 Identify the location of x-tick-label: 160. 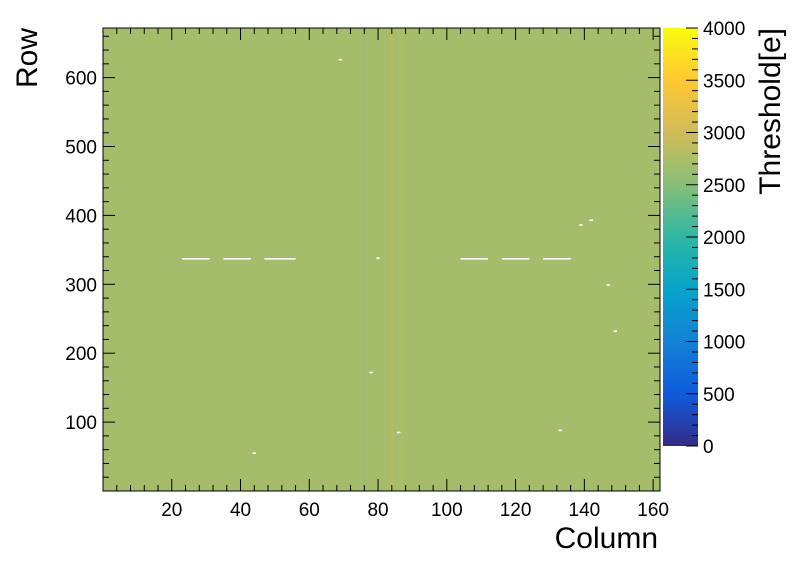
(653, 510).